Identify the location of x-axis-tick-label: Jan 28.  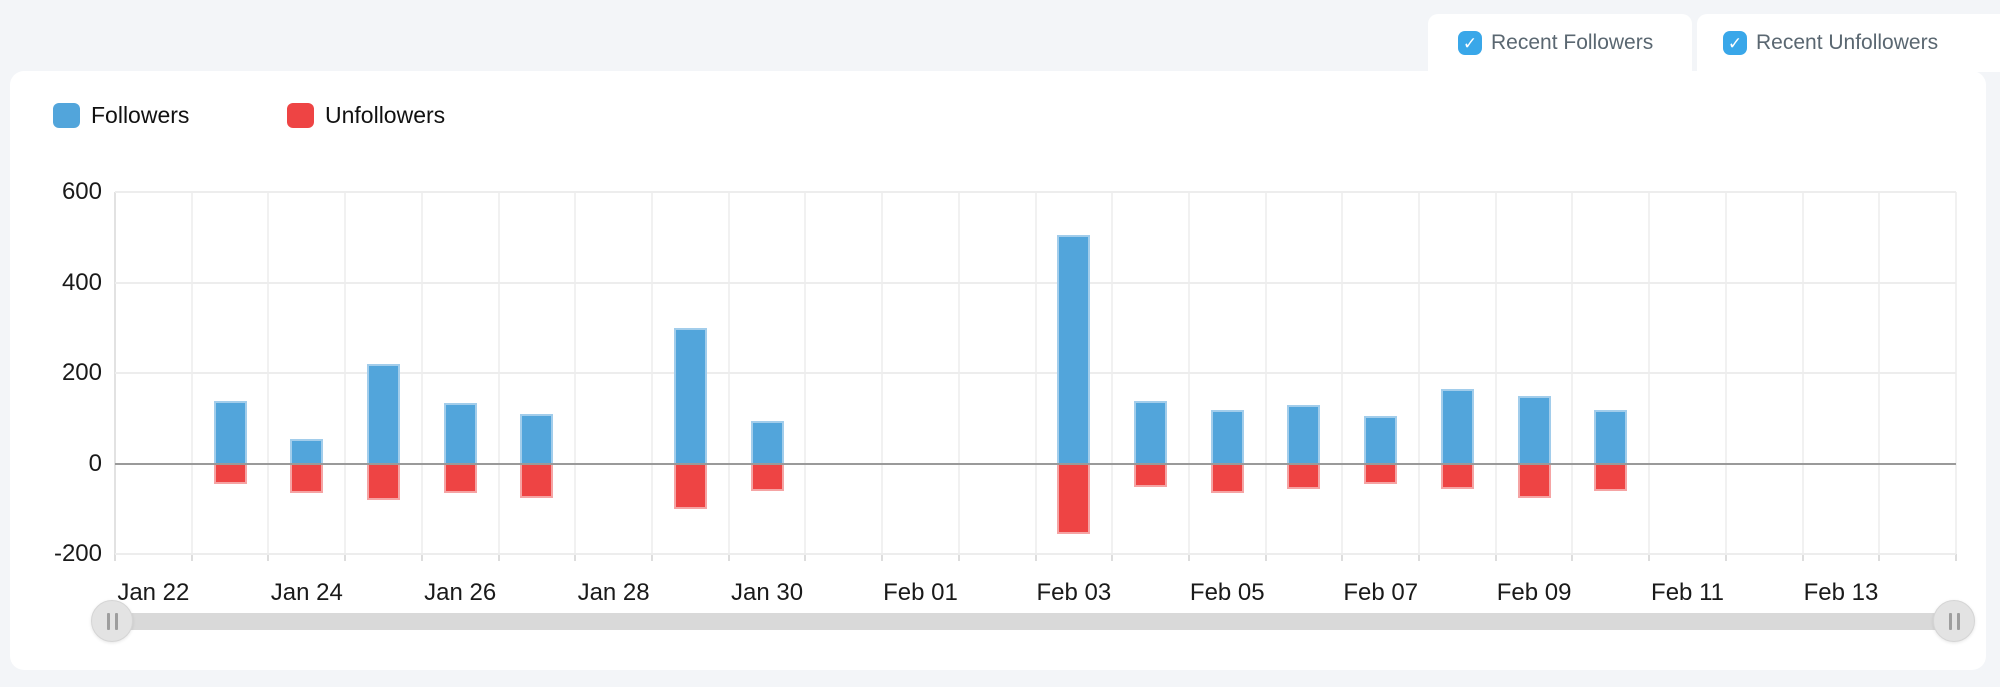
(613, 592).